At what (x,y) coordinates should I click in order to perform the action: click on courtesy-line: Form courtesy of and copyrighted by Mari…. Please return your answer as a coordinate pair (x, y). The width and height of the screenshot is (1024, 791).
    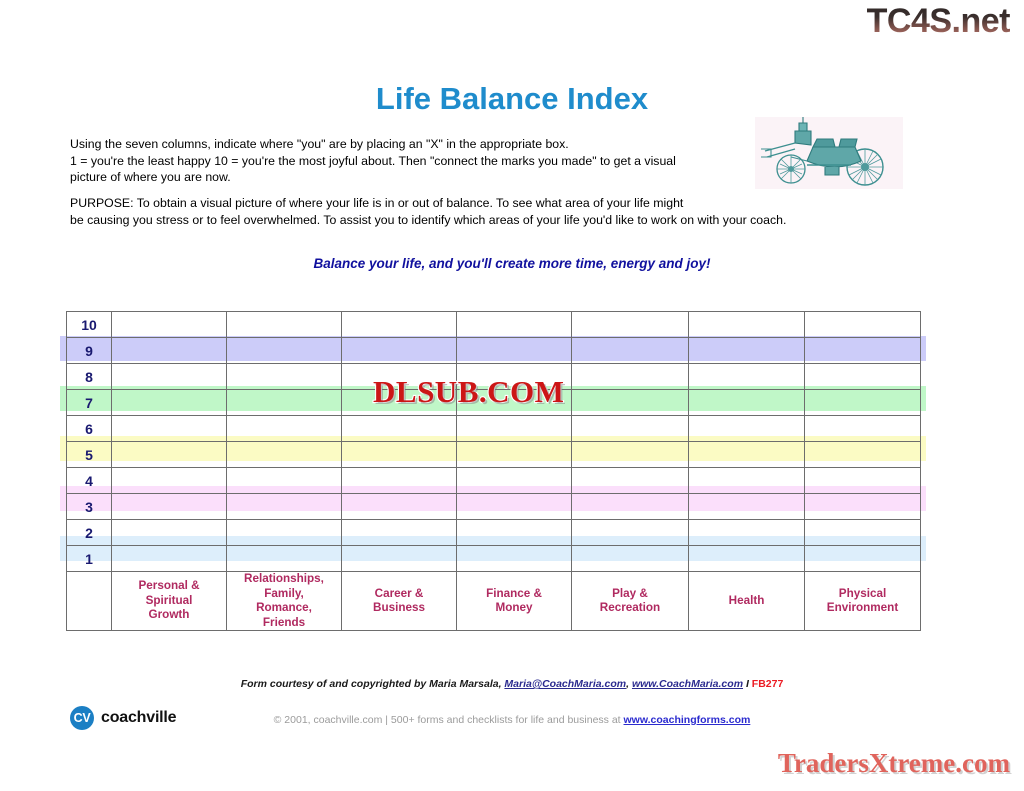
    Looking at the image, I should click on (512, 684).